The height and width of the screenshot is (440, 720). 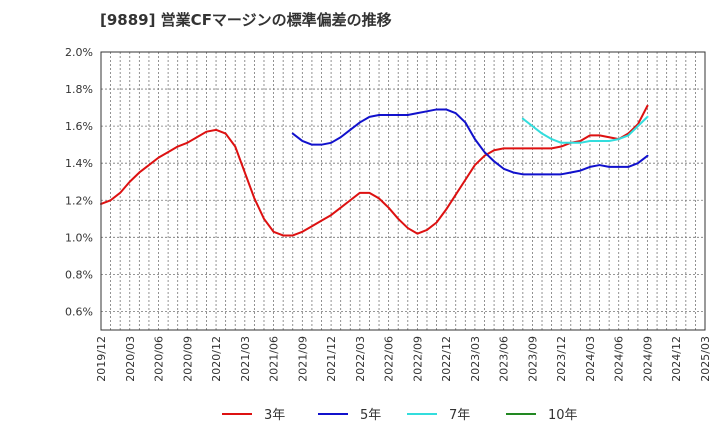 What do you see at coordinates (647, 359) in the screenshot?
I see `x-tick-label: 2024/09` at bounding box center [647, 359].